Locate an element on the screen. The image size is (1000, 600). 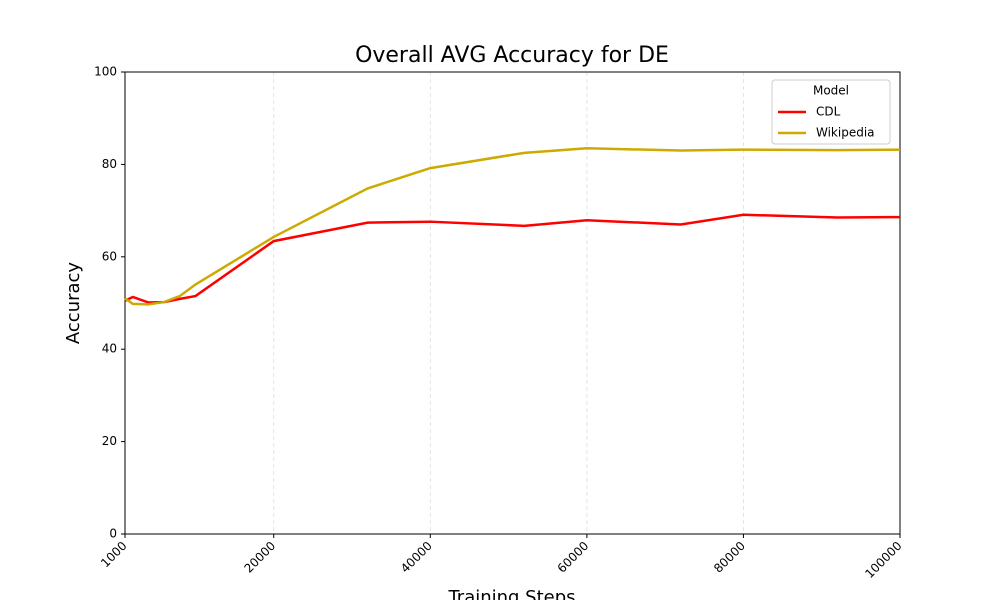
chart-title: Overall AVG Accuracy for DE is located at coordinates (512, 55).